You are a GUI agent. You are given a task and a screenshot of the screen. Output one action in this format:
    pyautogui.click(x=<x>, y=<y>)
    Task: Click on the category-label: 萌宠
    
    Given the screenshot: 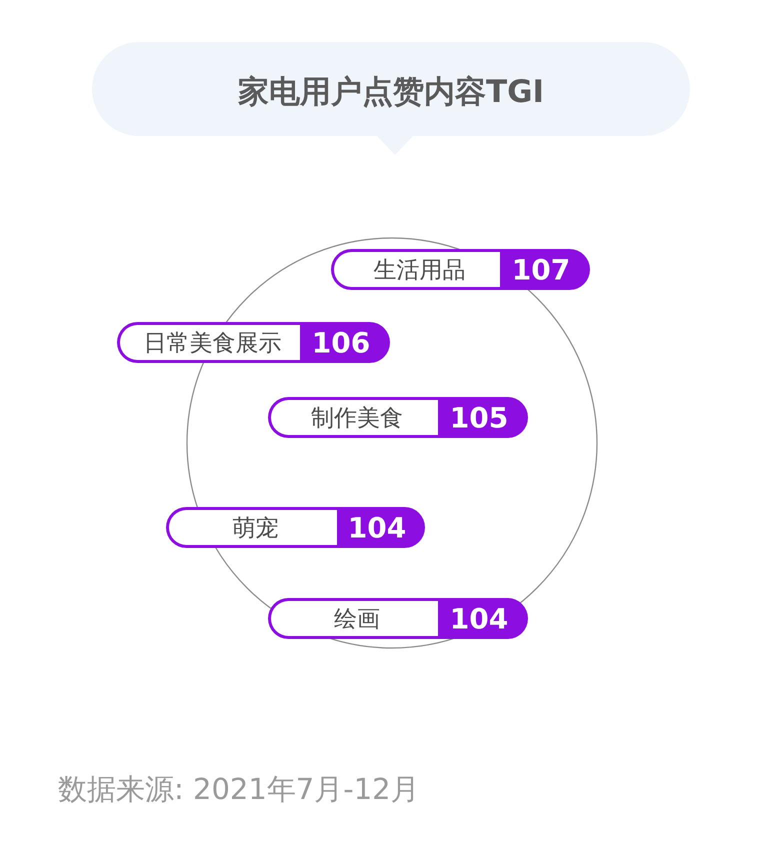 What is the action you would take?
    pyautogui.click(x=255, y=529)
    